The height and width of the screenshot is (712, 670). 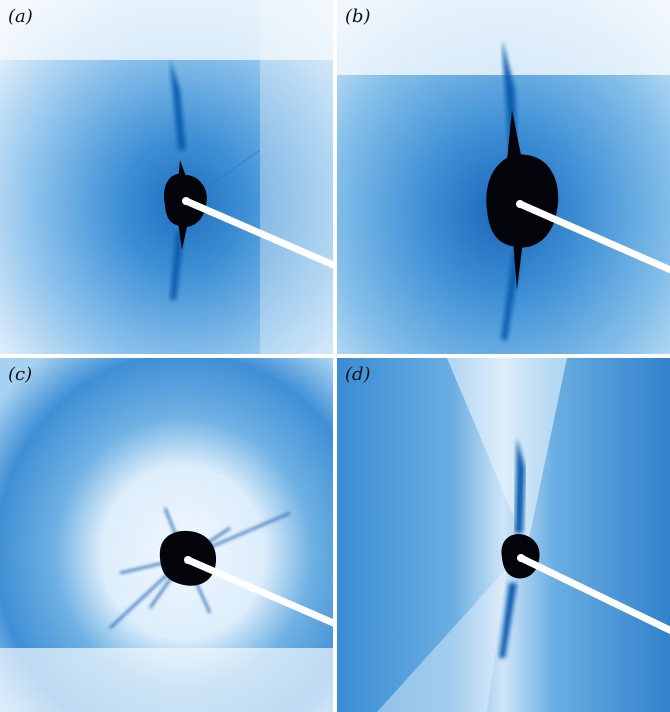 I want to click on beamstop-a, so click(x=258, y=233).